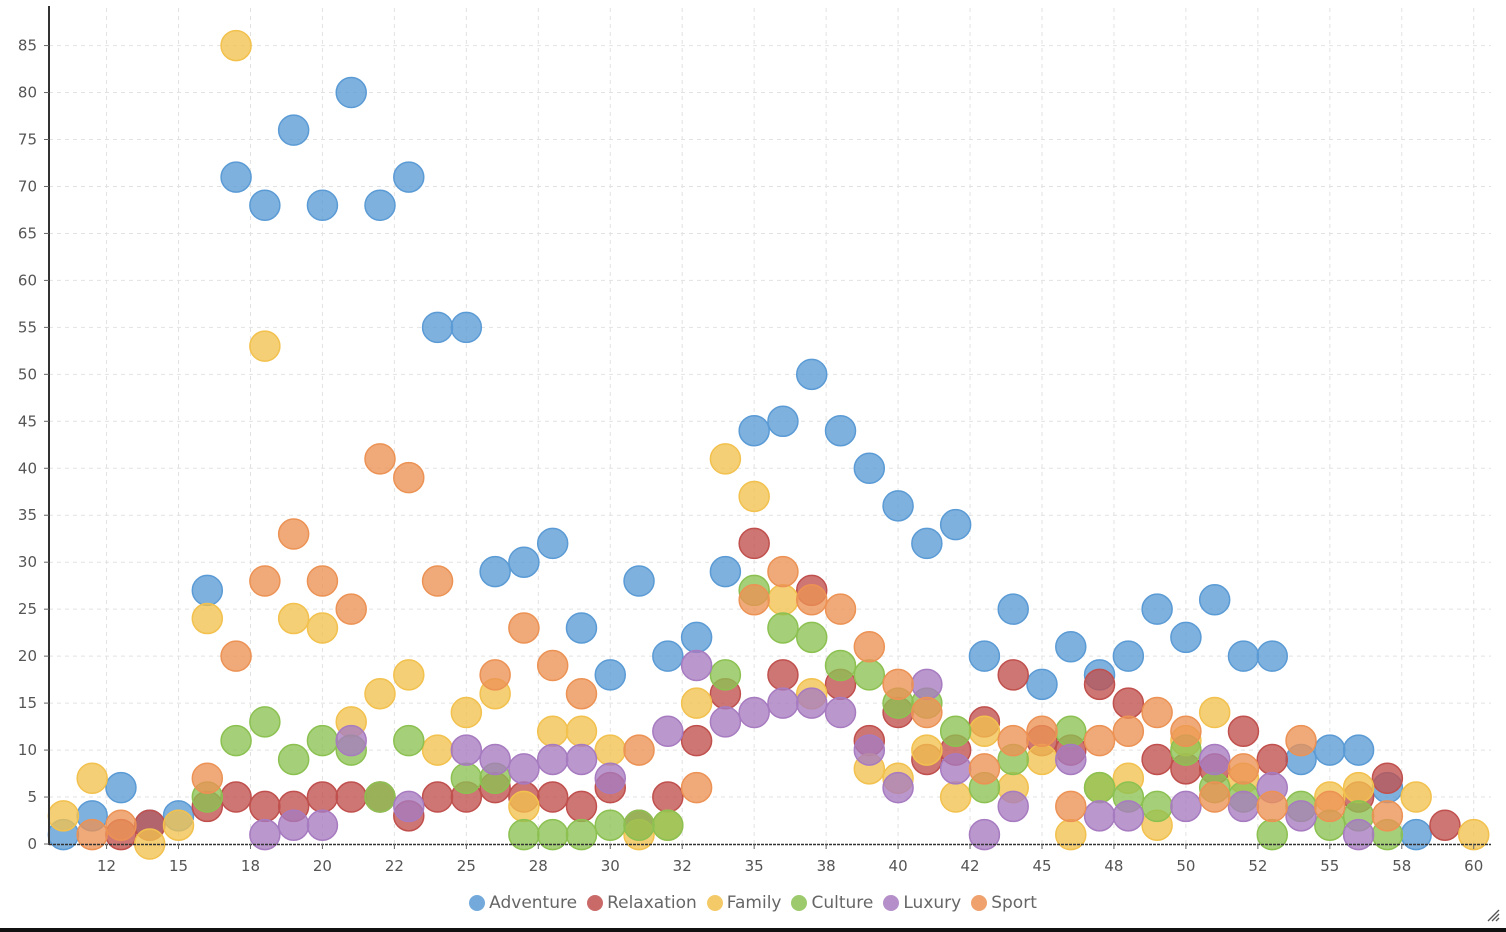 Image resolution: width=1506 pixels, height=932 pixels. Describe the element at coordinates (922, 903) in the screenshot. I see `legend-item-luxury: Luxury` at that location.